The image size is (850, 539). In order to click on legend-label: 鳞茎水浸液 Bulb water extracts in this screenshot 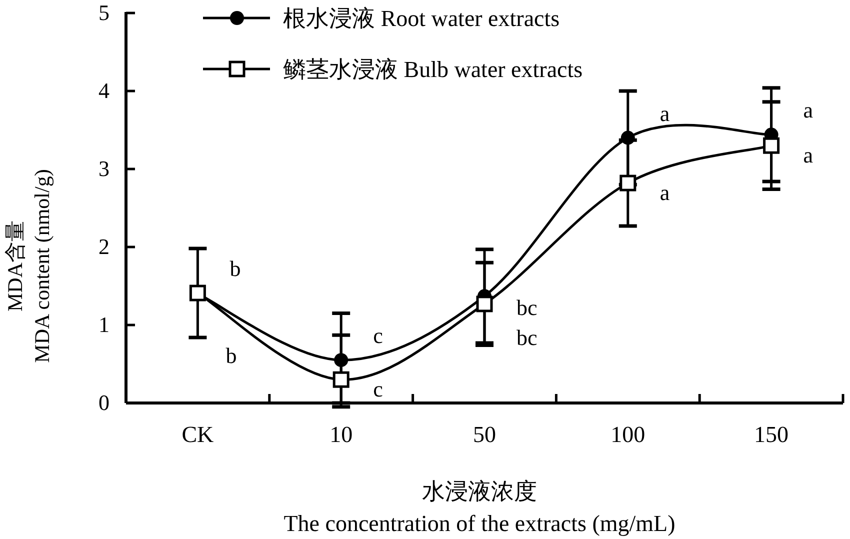, I will do `click(433, 69)`.